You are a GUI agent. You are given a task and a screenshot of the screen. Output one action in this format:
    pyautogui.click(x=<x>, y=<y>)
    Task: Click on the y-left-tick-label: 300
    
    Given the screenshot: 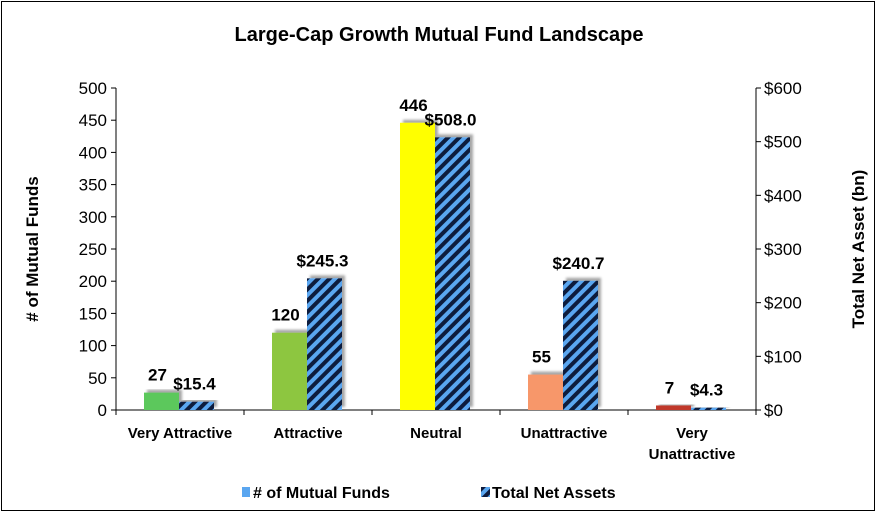 What is the action you would take?
    pyautogui.click(x=93, y=217)
    